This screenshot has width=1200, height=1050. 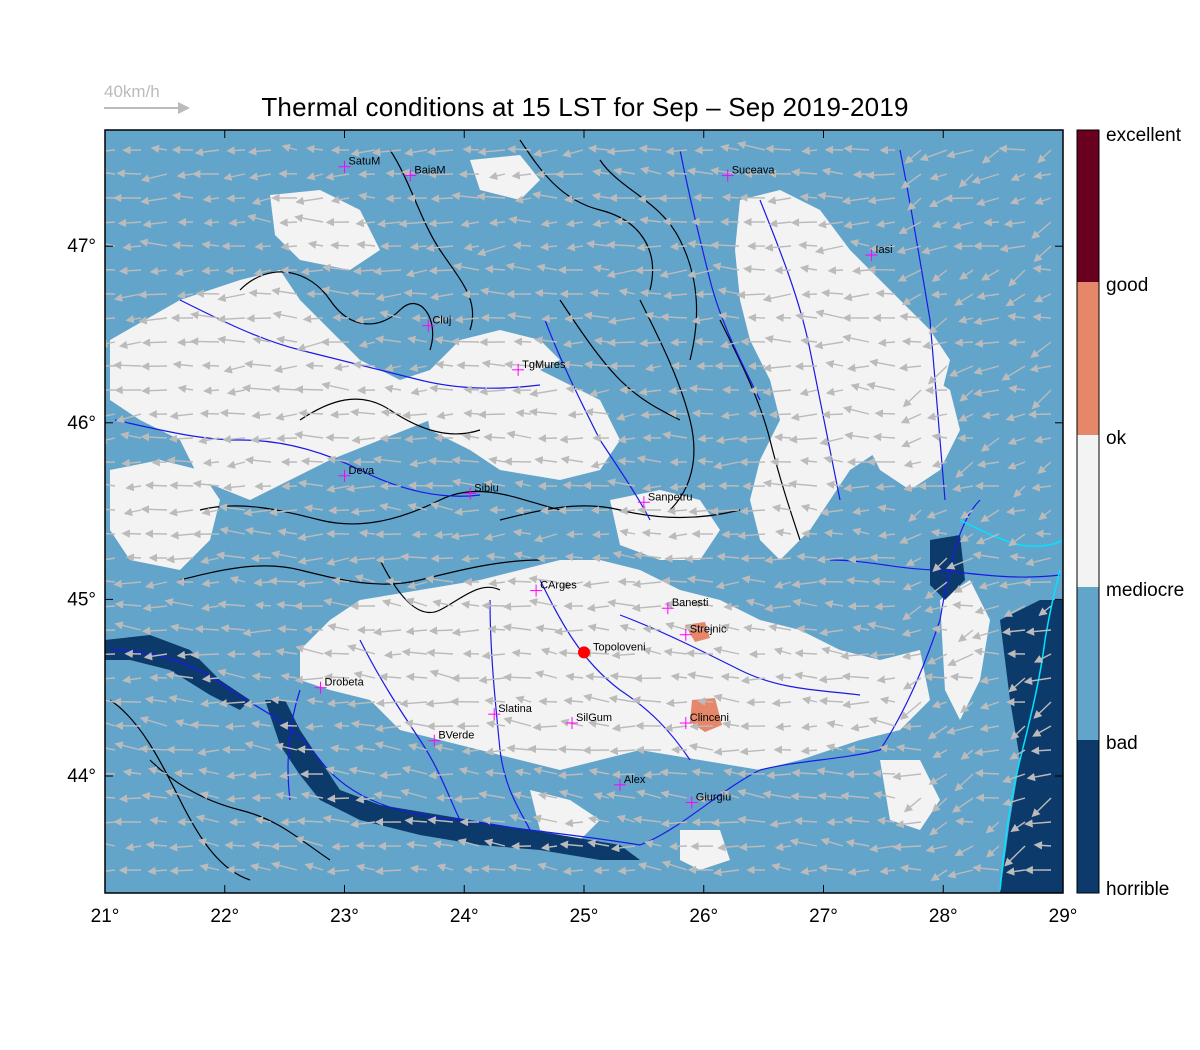 I want to click on city-label: TgMures, so click(x=544, y=365).